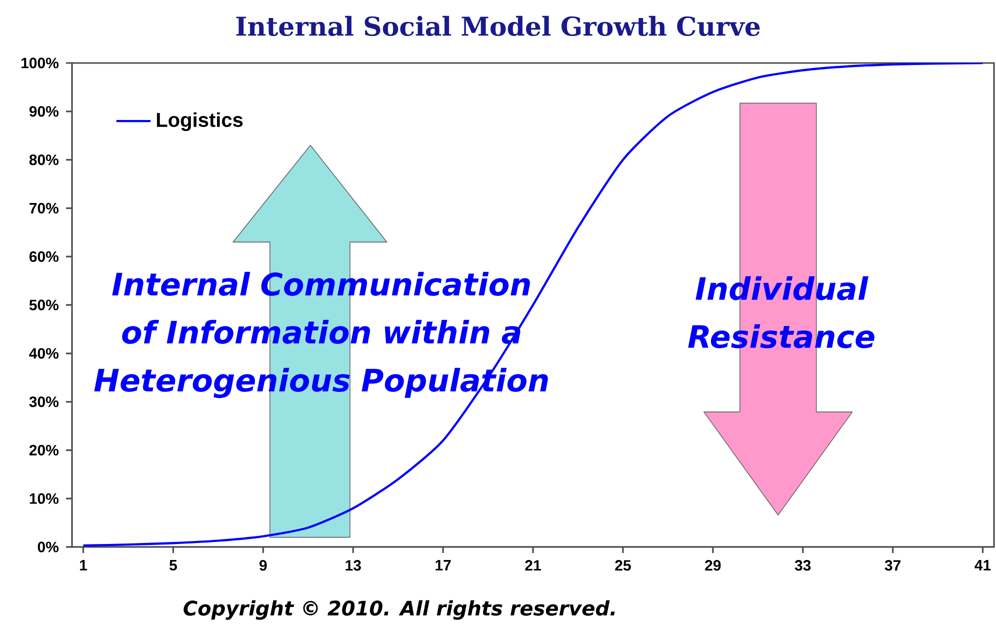 The image size is (996, 626). Describe the element at coordinates (48, 547) in the screenshot. I see `y-tick-label: 0%` at that location.